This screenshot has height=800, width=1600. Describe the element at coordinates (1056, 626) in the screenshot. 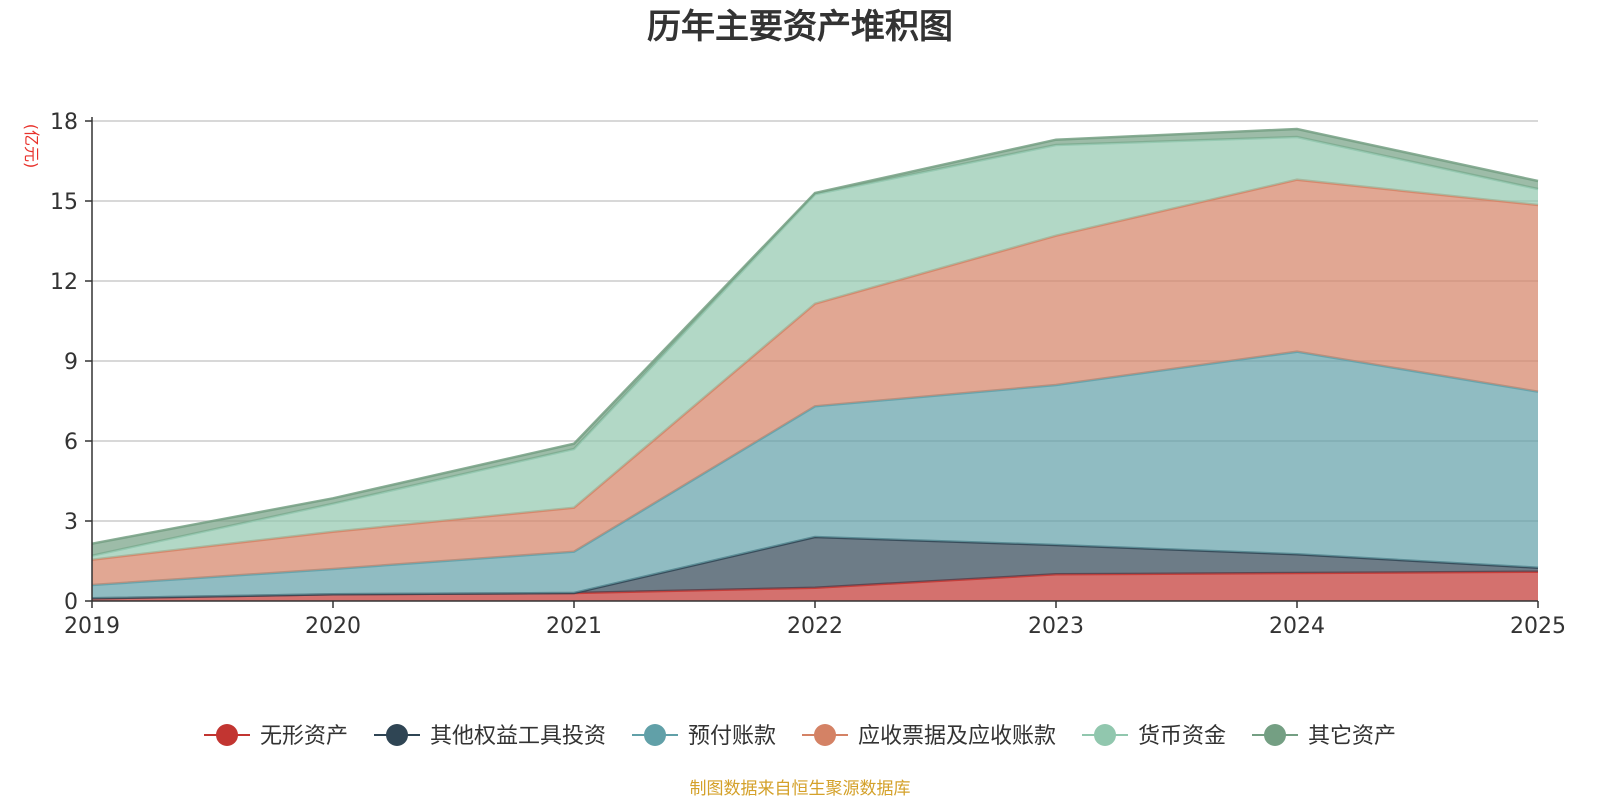

I see `x-tick-label: 2023` at that location.